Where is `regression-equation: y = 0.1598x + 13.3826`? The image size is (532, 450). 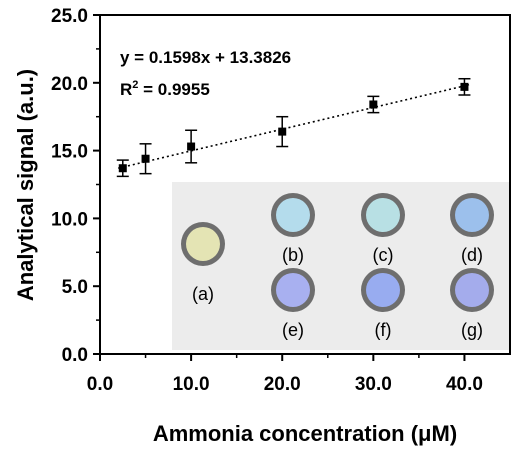
regression-equation: y = 0.1598x + 13.3826 is located at coordinates (205, 57).